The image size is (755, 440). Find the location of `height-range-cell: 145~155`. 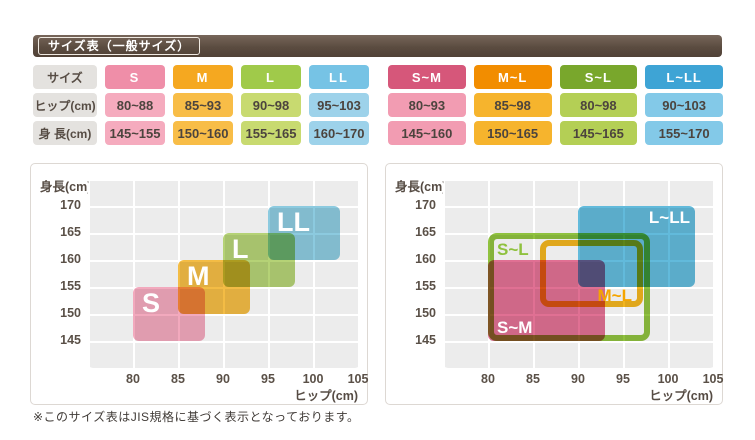

height-range-cell: 145~155 is located at coordinates (135, 133).